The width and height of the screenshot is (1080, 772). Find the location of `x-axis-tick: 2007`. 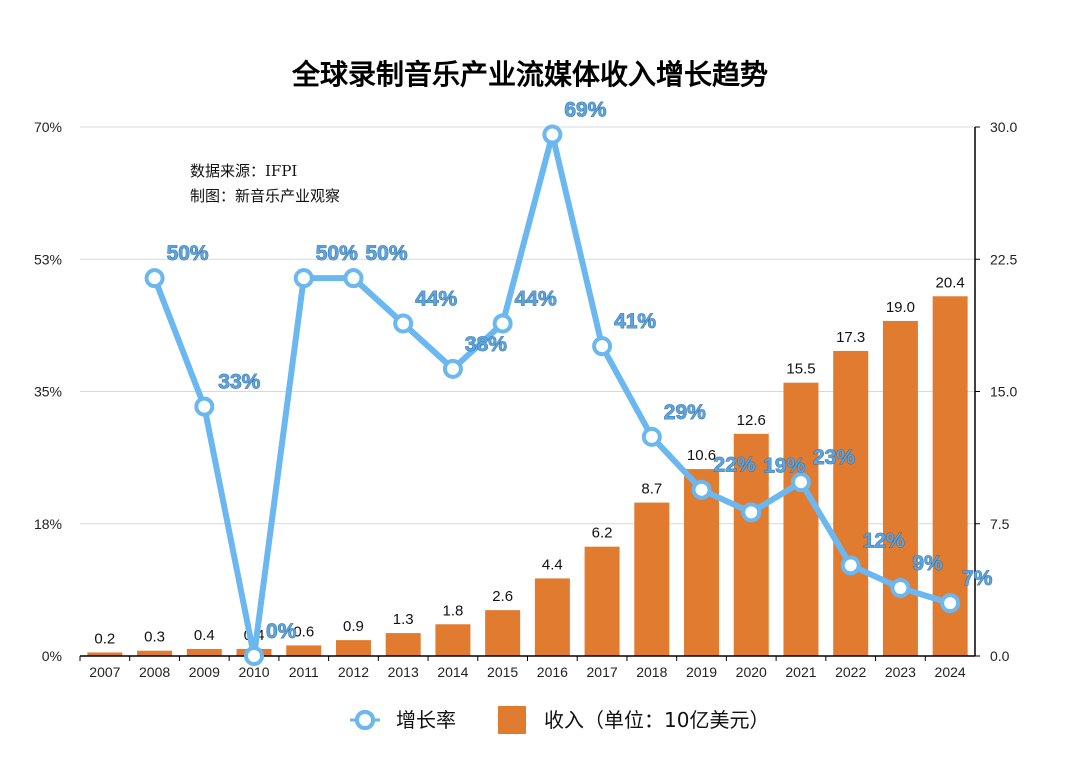

x-axis-tick: 2007 is located at coordinates (104, 672).